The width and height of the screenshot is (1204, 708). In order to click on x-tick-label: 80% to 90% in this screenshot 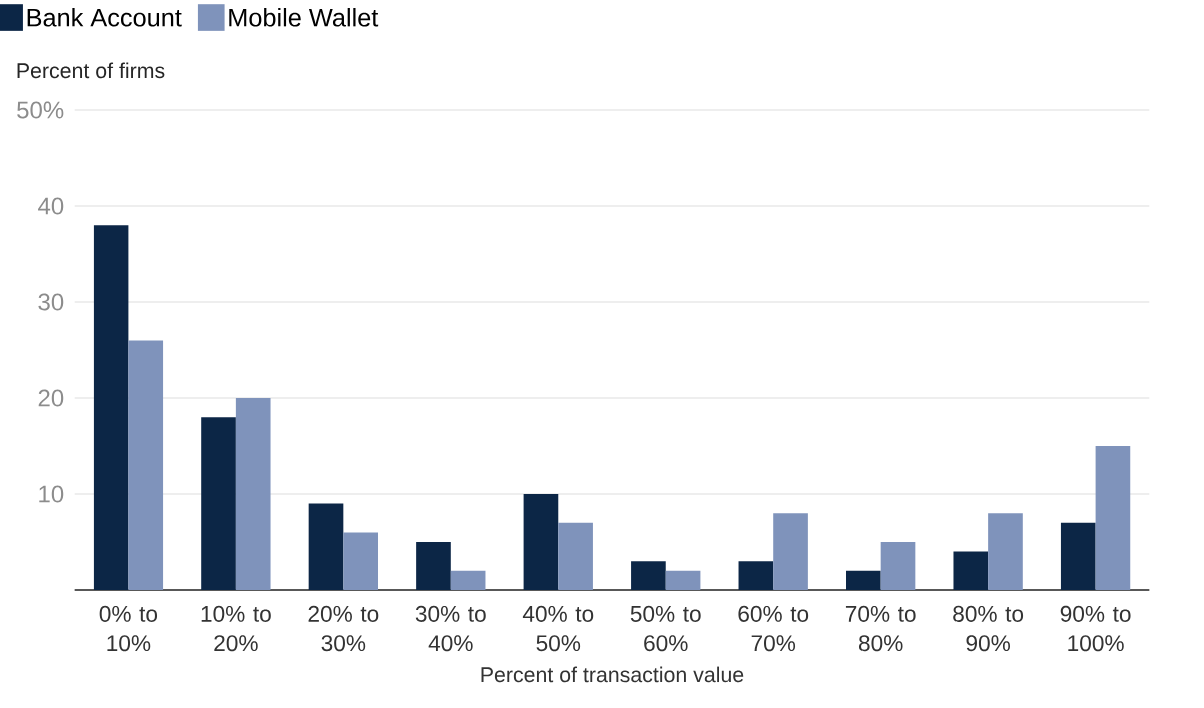, I will do `click(988, 628)`.